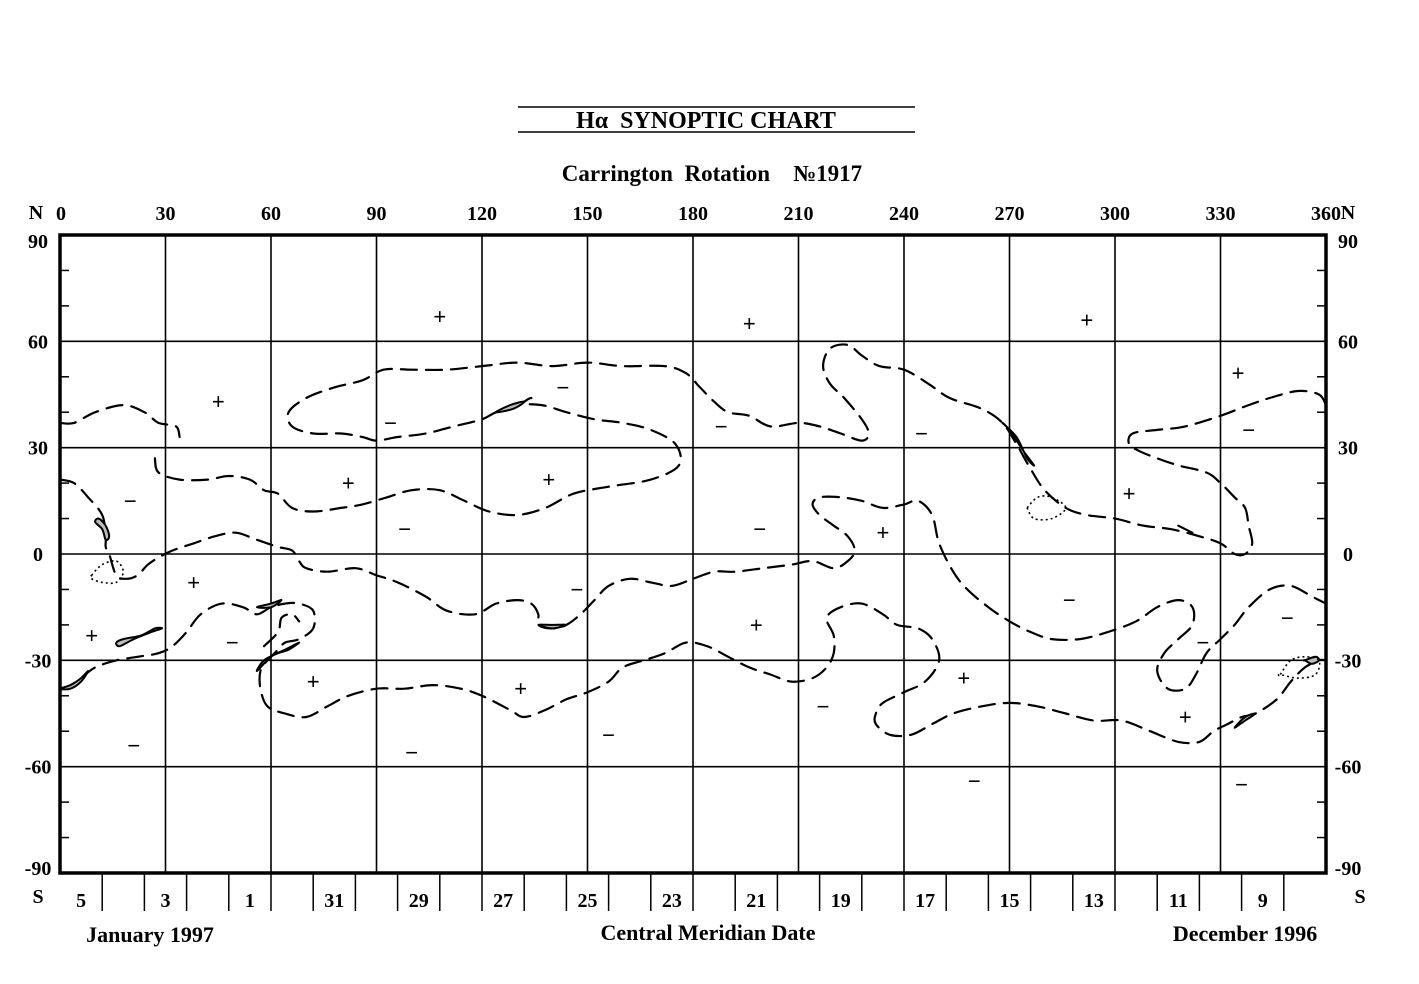  I want to click on y-tick-label-right: 90, so click(1348, 242).